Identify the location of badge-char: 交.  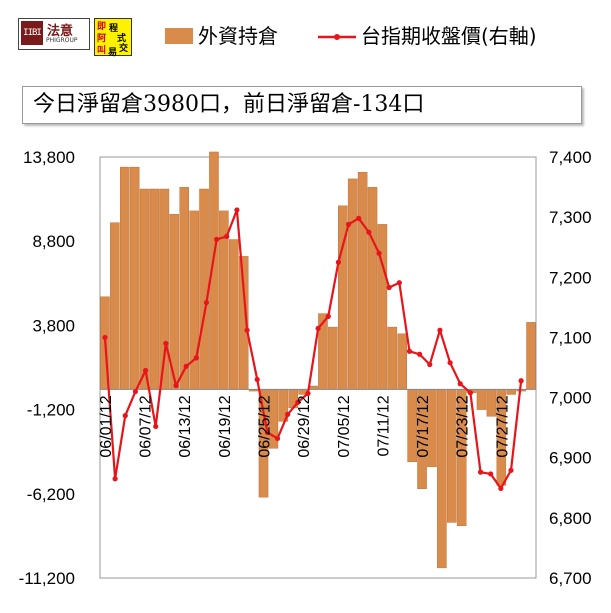
(124, 49).